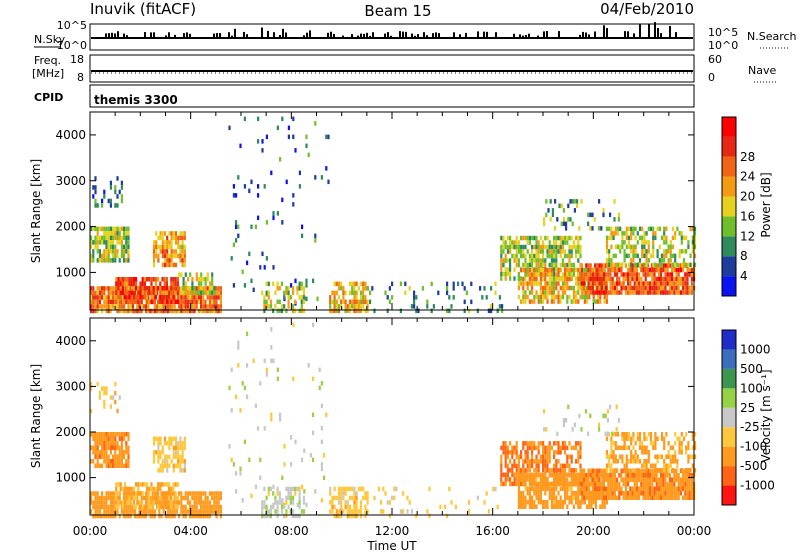  What do you see at coordinates (334, 35) in the screenshot?
I see `nsky-bar` at bounding box center [334, 35].